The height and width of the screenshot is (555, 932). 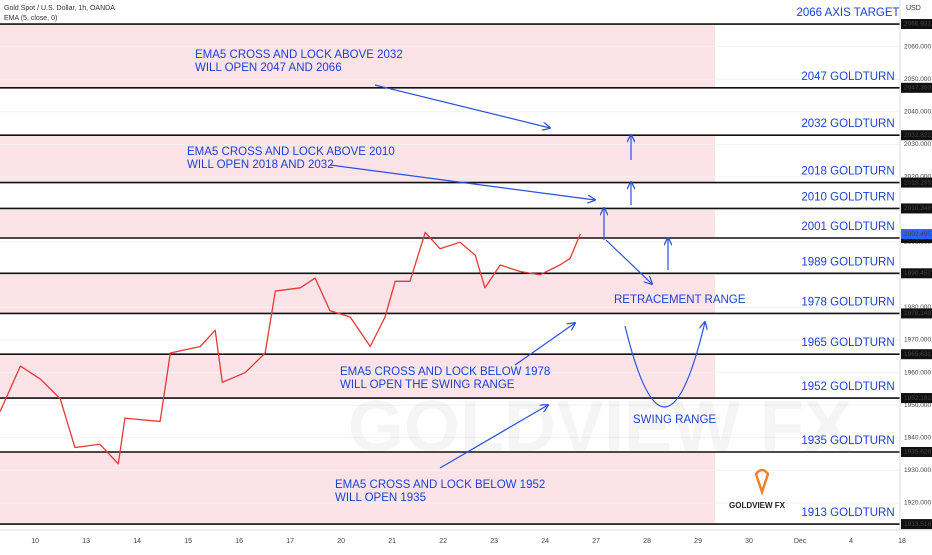 What do you see at coordinates (299, 55) in the screenshot?
I see `annotation: EMA5 CROSS AND LOCK ABOVE 2032` at bounding box center [299, 55].